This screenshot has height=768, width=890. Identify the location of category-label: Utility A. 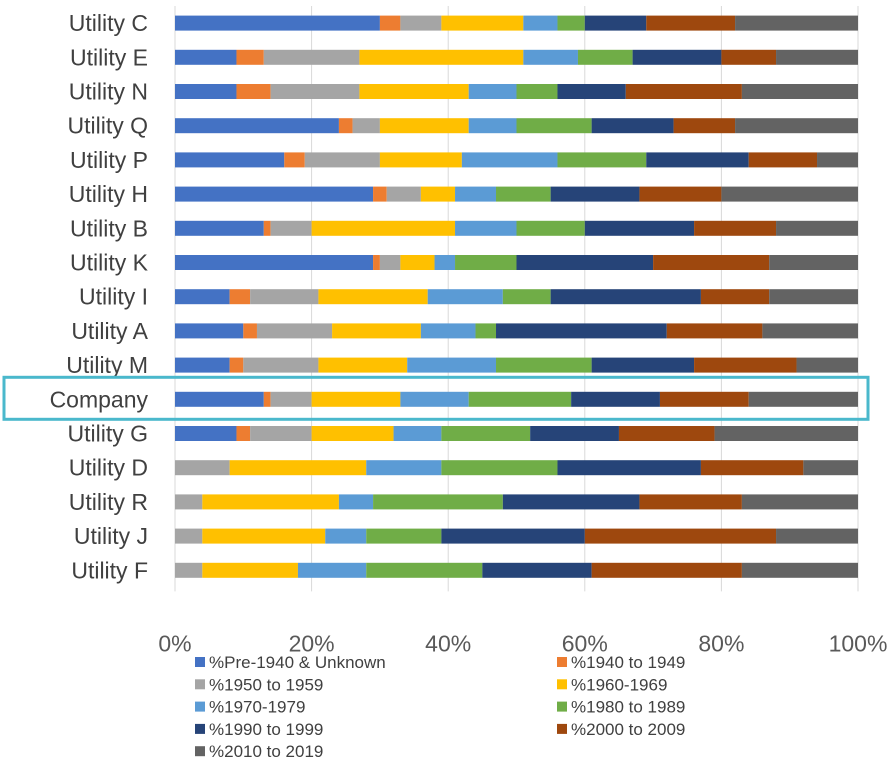
(109, 331).